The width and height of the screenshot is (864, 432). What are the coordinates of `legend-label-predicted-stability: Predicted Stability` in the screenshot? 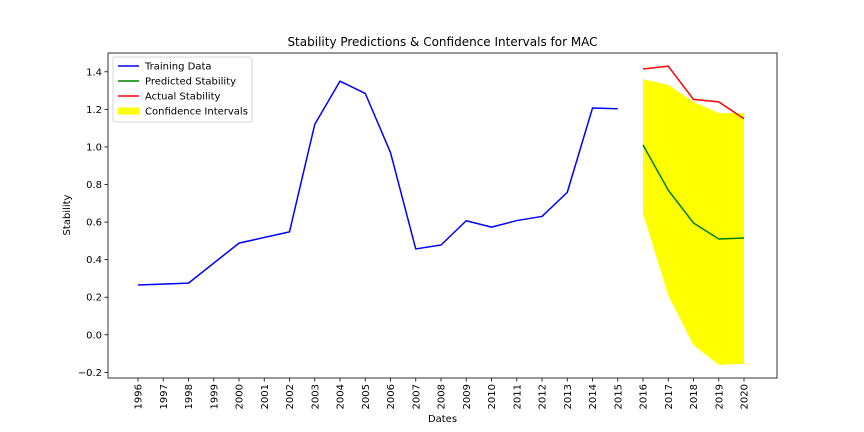 It's located at (190, 82).